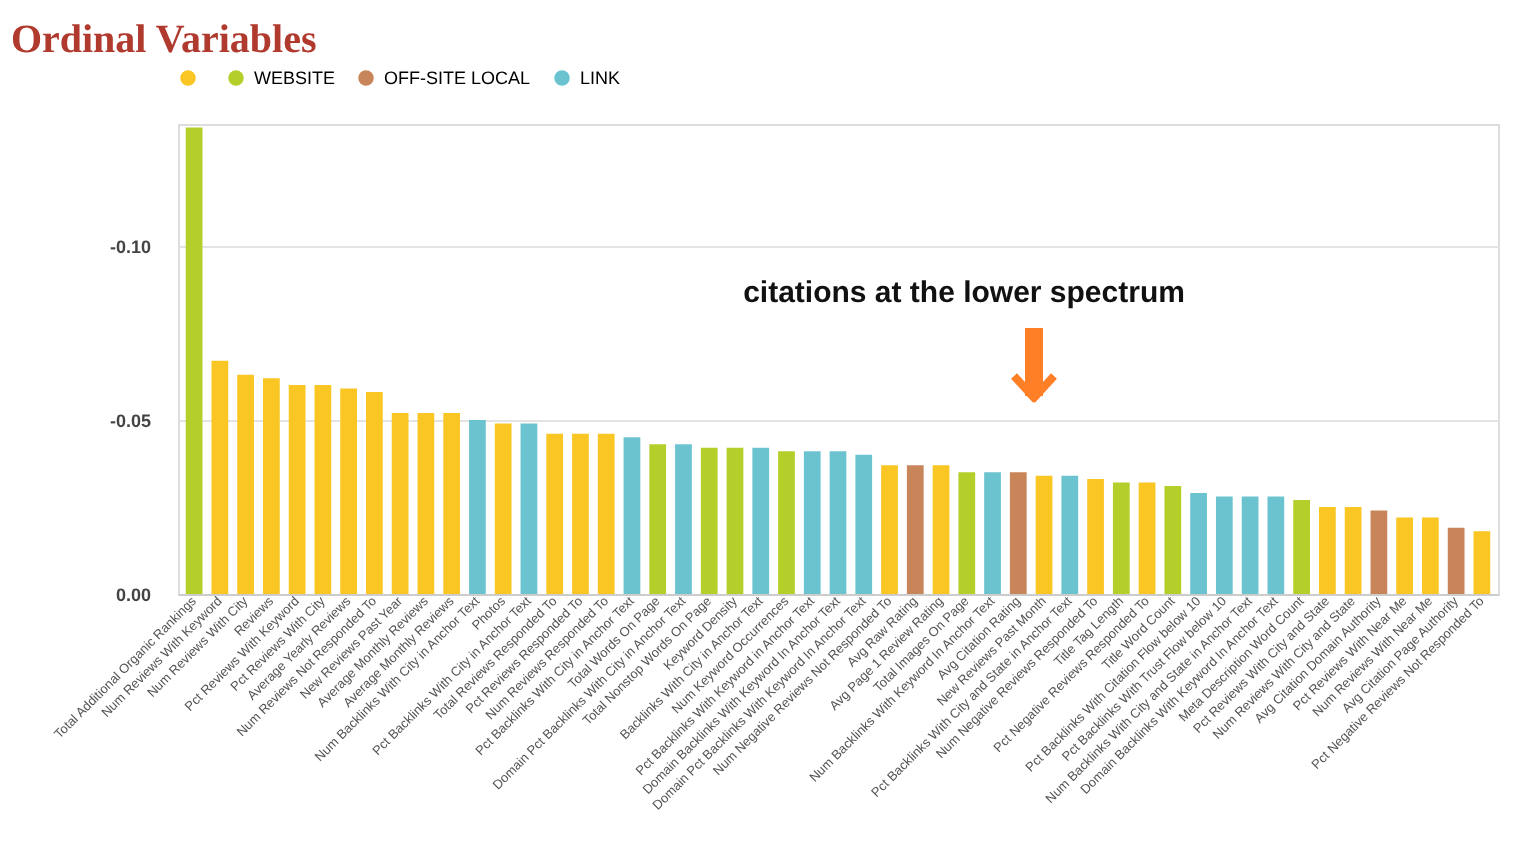  Describe the element at coordinates (163, 40) in the screenshot. I see `chart-title: Ordinal Variables` at that location.